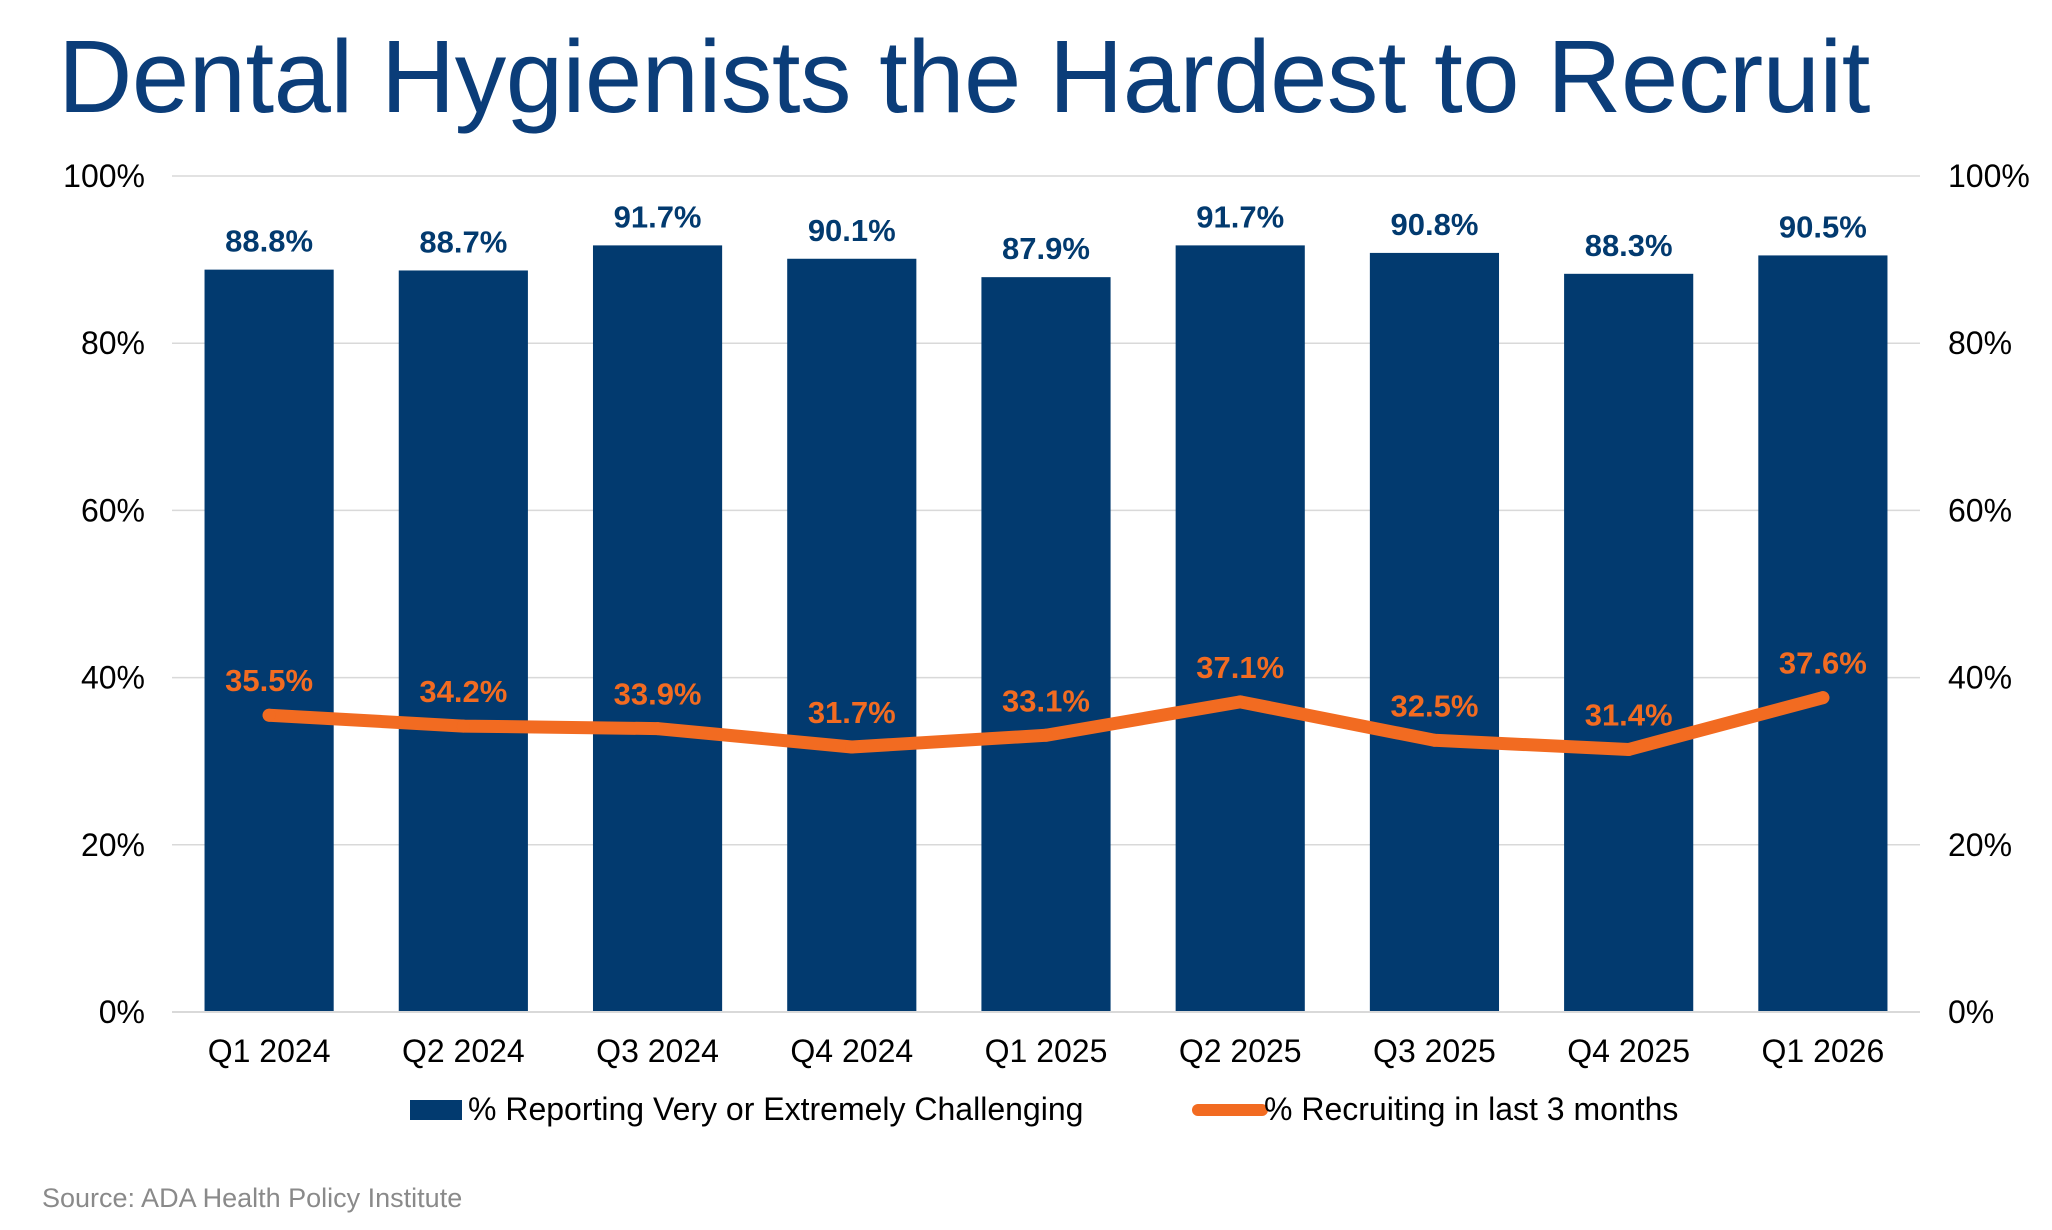 The height and width of the screenshot is (1230, 2052). What do you see at coordinates (463, 691) in the screenshot?
I see `line-data-label: 34.2%` at bounding box center [463, 691].